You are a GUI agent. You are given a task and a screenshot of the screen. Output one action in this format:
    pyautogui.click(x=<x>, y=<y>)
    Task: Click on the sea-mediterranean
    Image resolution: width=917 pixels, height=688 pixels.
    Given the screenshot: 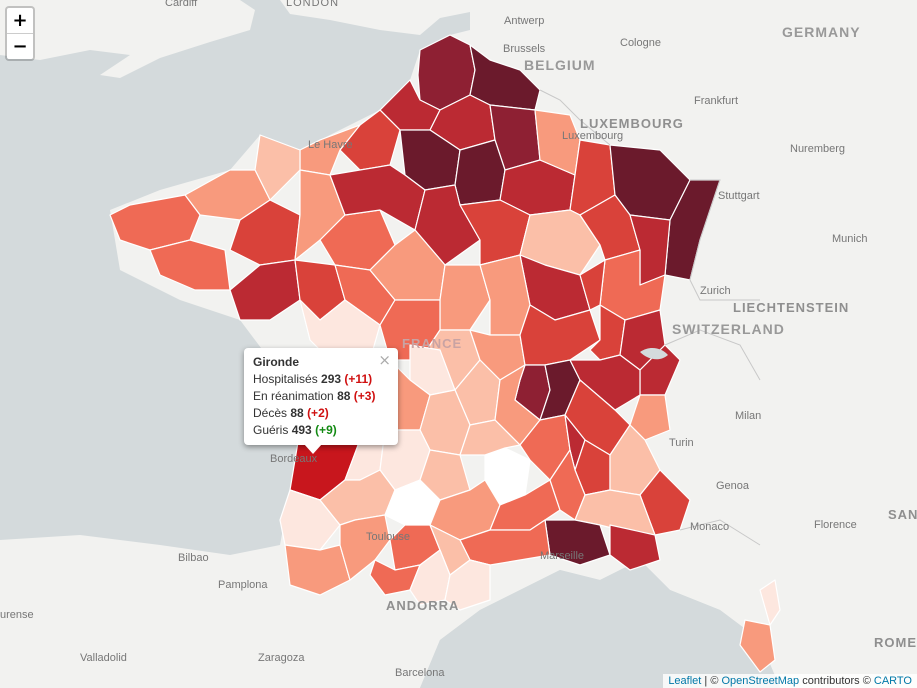 What is the action you would take?
    pyautogui.click(x=600, y=624)
    